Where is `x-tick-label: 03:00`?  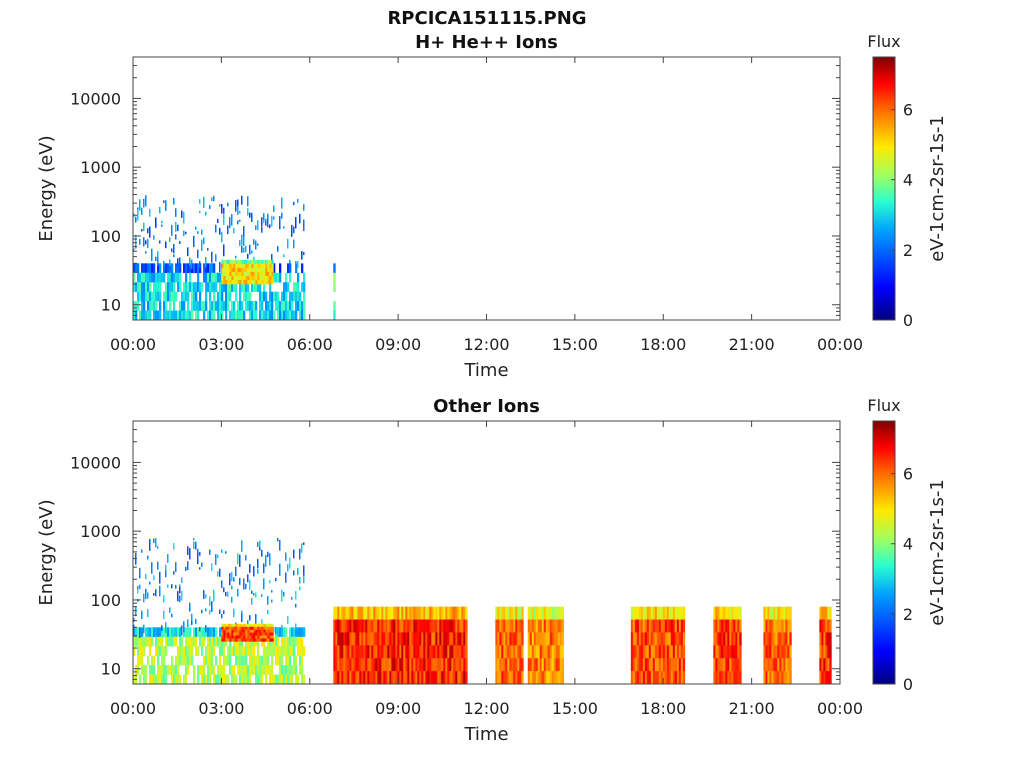 x-tick-label: 03:00 is located at coordinates (221, 708).